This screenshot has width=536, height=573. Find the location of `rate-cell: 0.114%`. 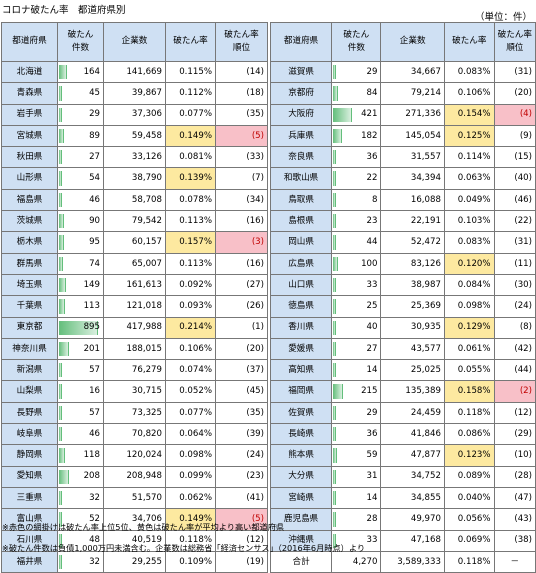

rate-cell: 0.114% is located at coordinates (469, 157).